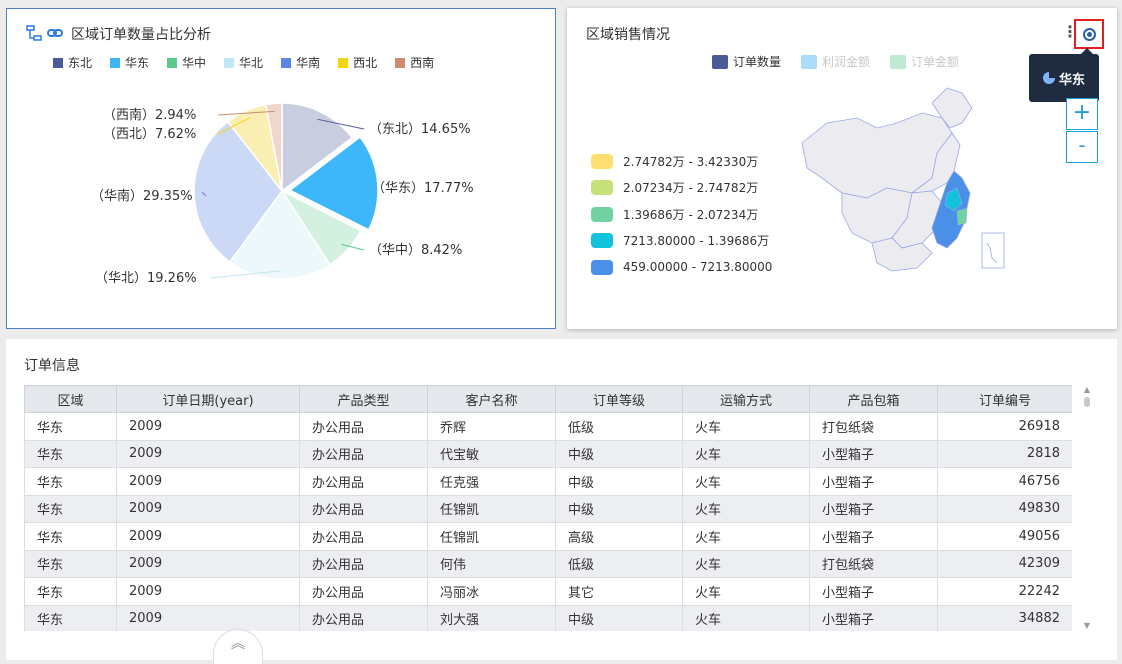 This screenshot has height=664, width=1122. Describe the element at coordinates (1070, 31) in the screenshot. I see `more-options-icon: ⋮` at that location.